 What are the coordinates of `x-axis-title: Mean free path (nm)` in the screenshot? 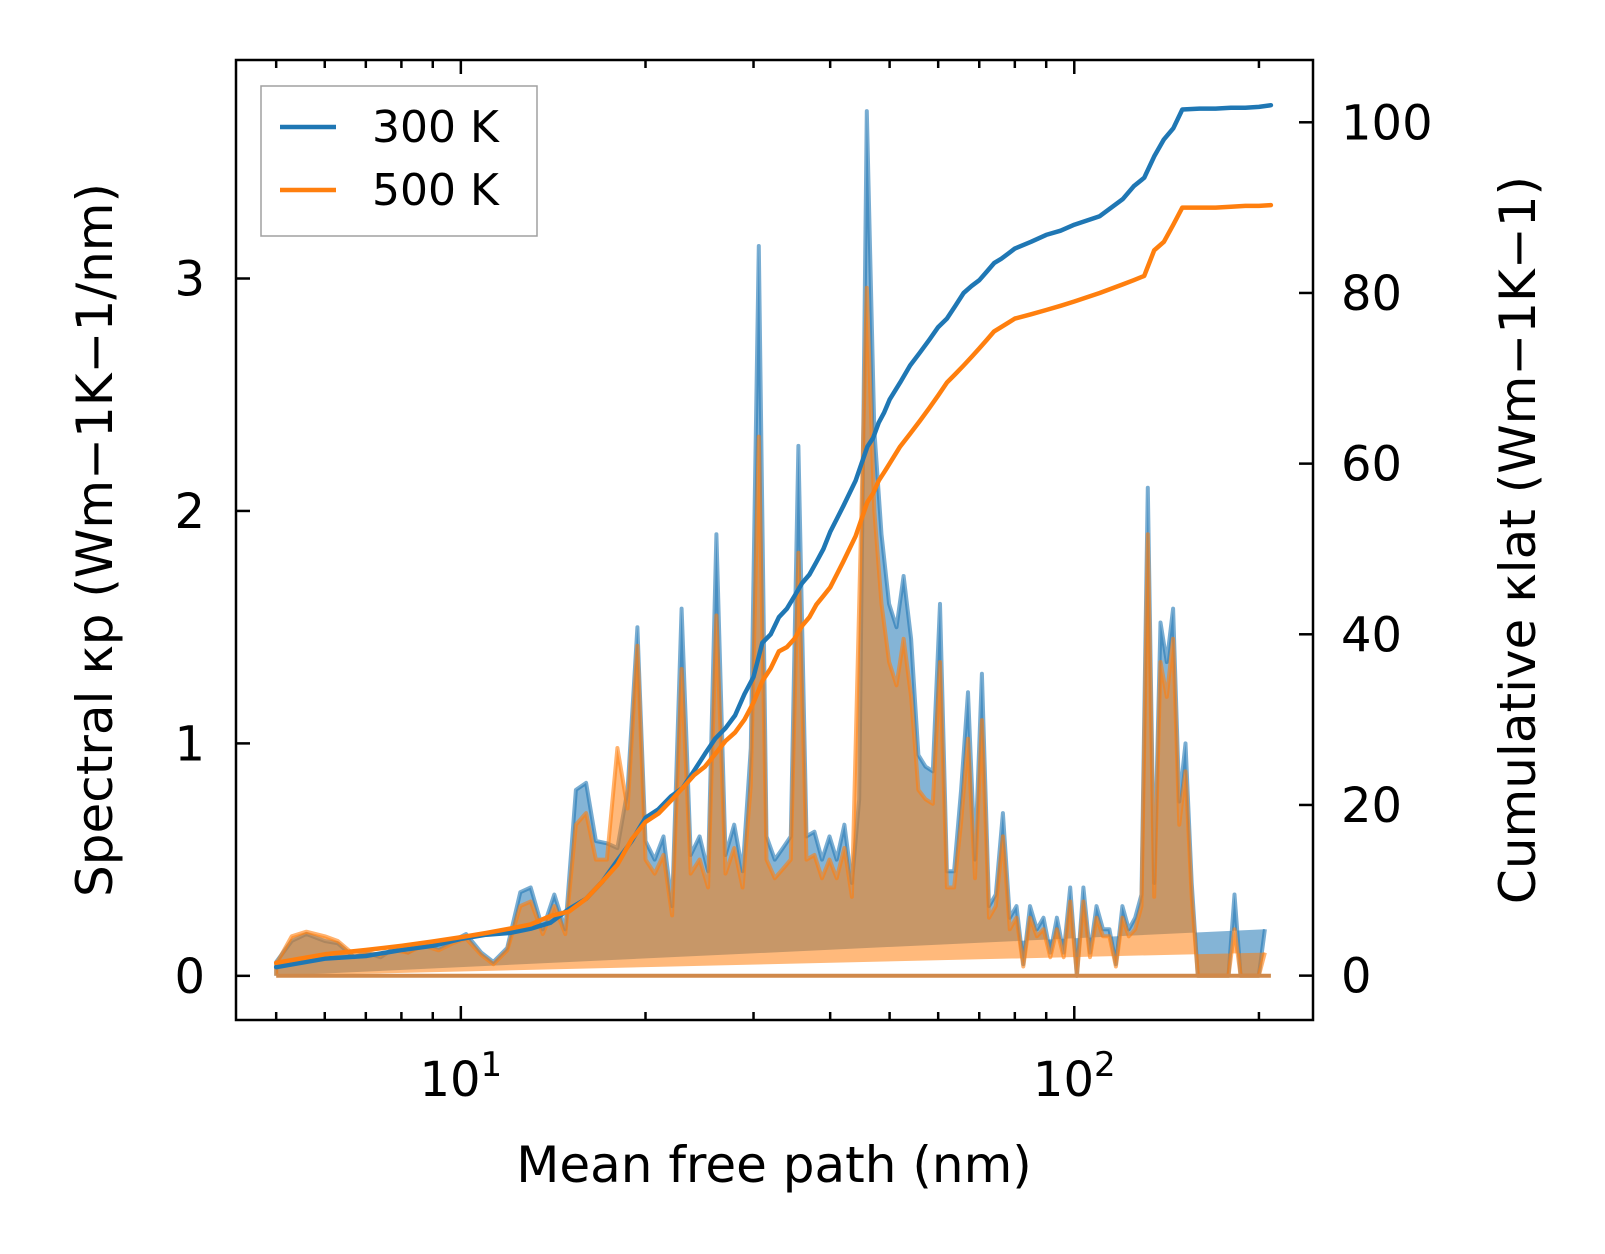 It's located at (774, 1165).